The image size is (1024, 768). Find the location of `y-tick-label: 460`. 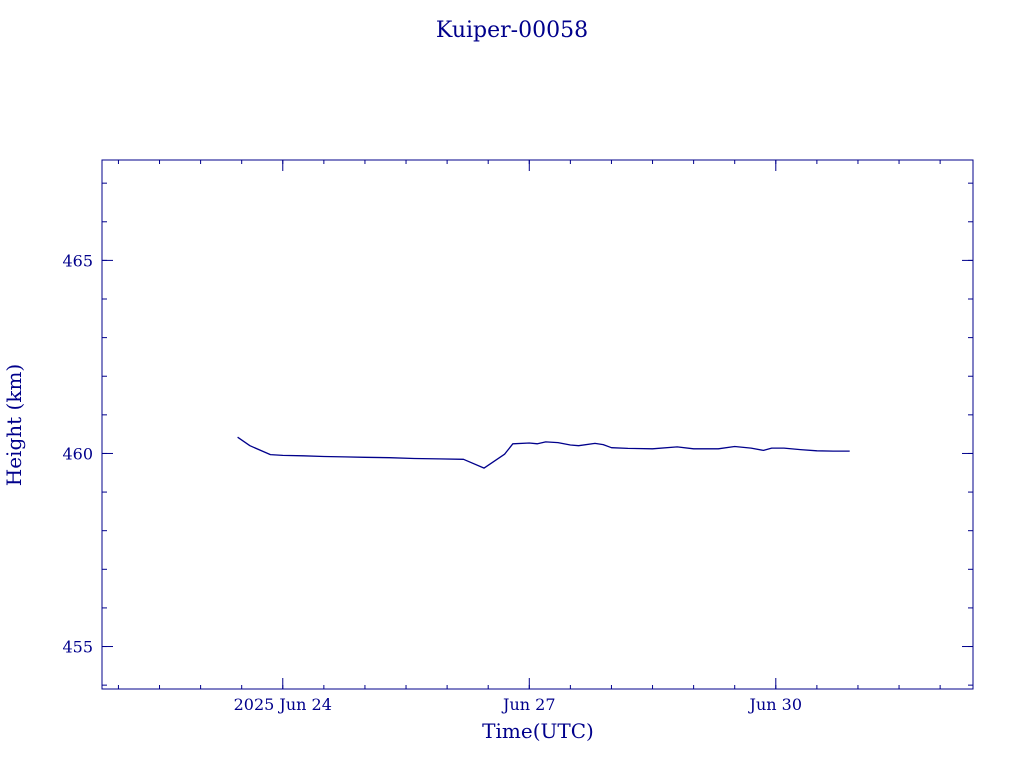

y-tick-label: 460 is located at coordinates (77, 453).